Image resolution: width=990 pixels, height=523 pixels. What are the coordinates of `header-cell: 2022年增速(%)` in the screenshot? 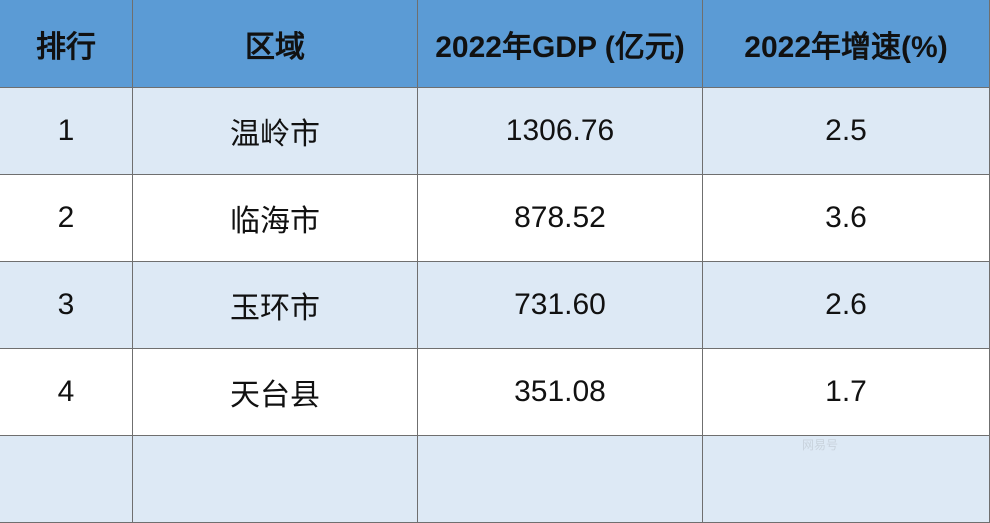 It's located at (846, 44).